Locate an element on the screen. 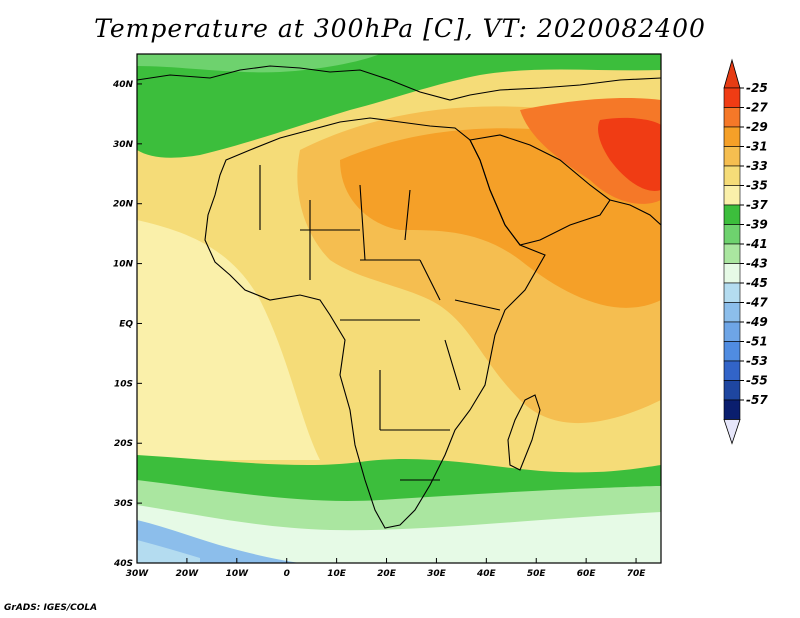 This screenshot has height=618, width=800. lon-tick-label: 10W is located at coordinates (238, 574).